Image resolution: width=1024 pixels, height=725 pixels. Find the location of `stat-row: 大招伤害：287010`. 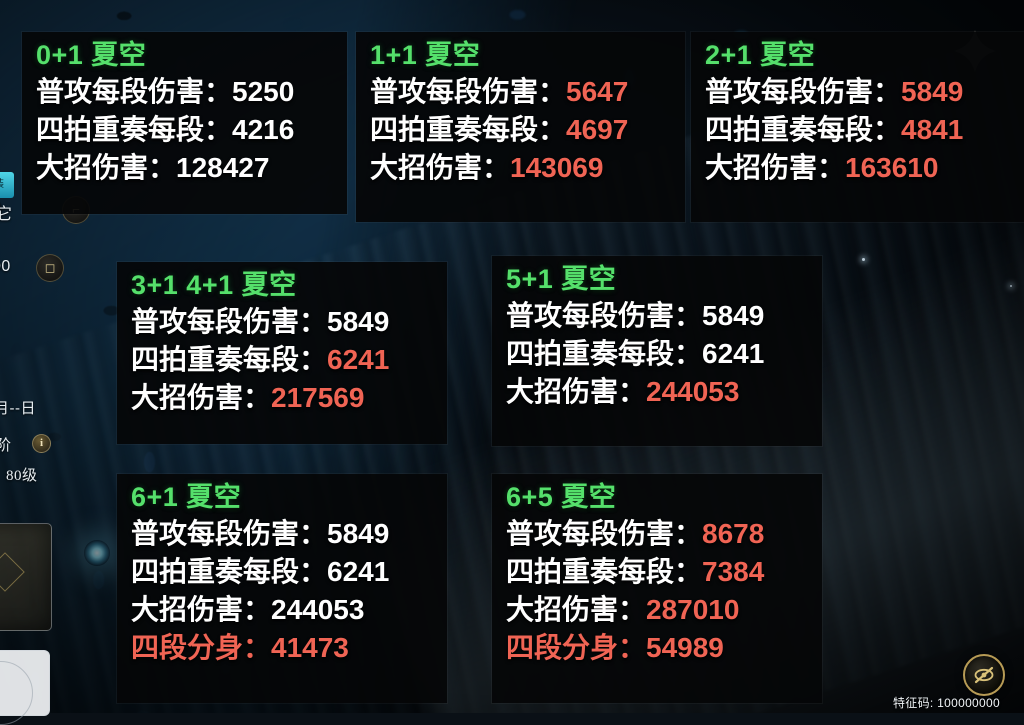

stat-row: 大招伤害：287010 is located at coordinates (657, 610).